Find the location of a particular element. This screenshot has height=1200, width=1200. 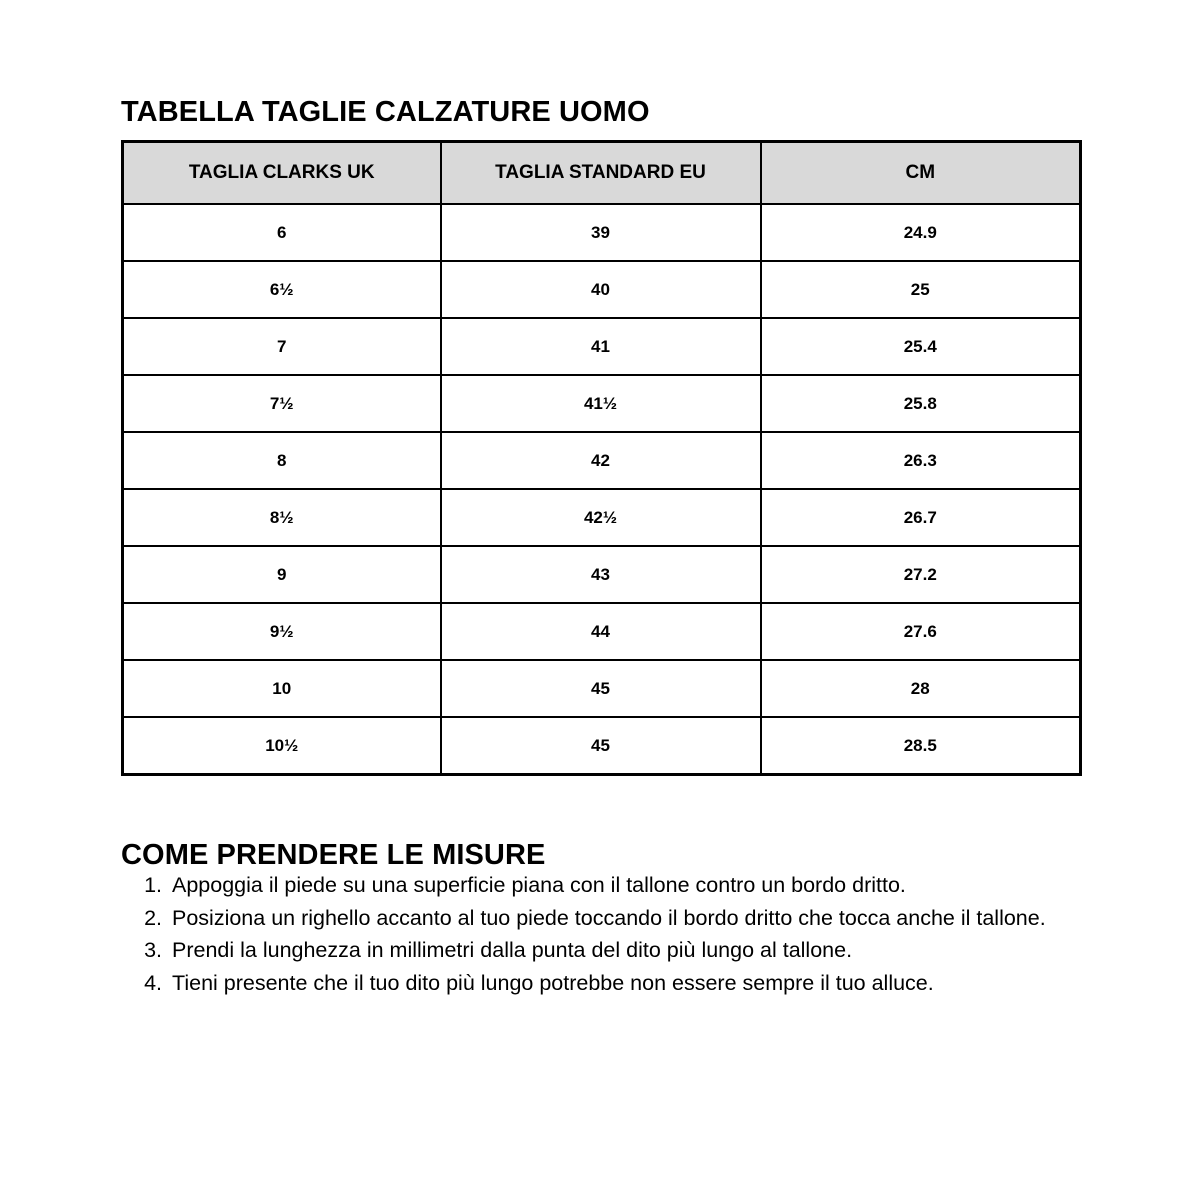

cell-cm: 24.9 is located at coordinates (920, 233).